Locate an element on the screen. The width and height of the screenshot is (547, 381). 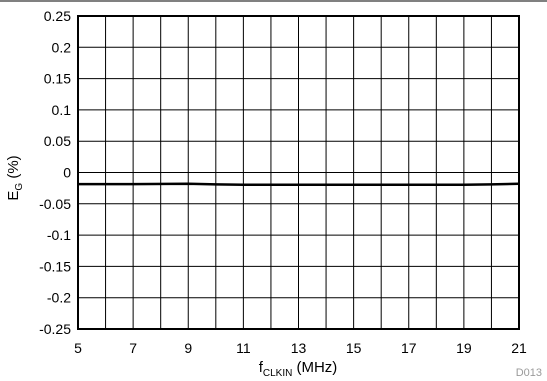
y-axis-label: EG (%) is located at coordinates (15, 177).